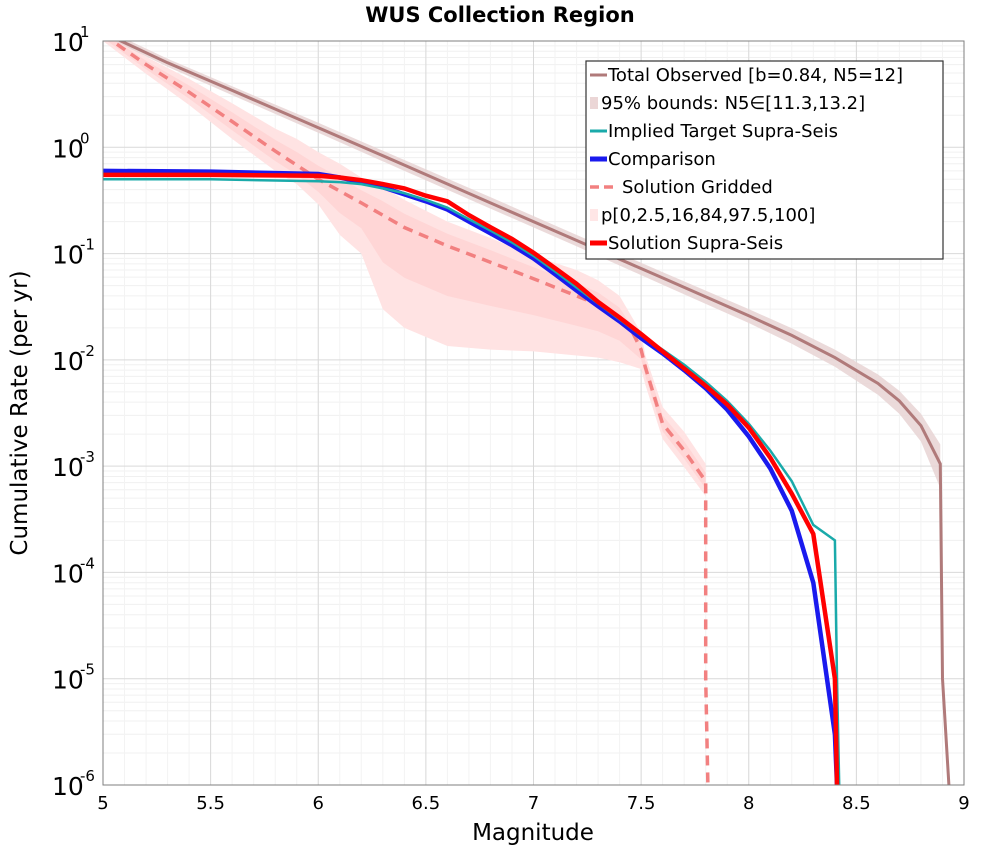 The width and height of the screenshot is (1000, 850). I want to click on legend-box, so click(764, 160).